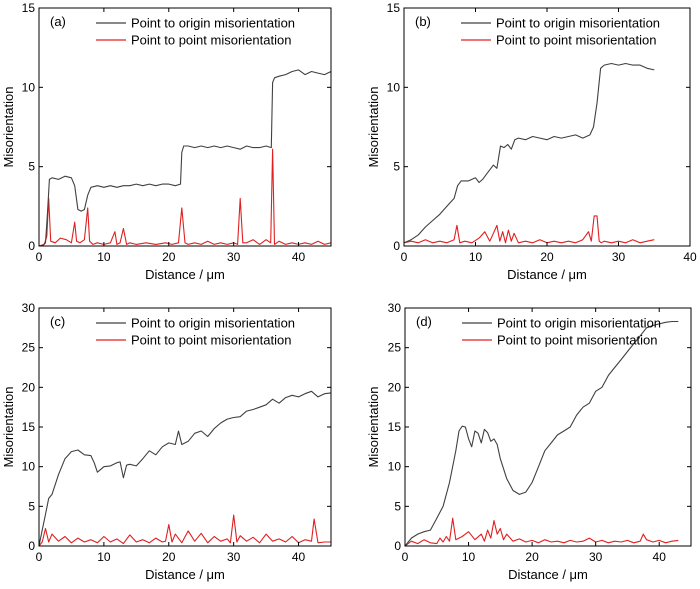 The image size is (700, 589). I want to click on panel-label: (d), so click(424, 321).